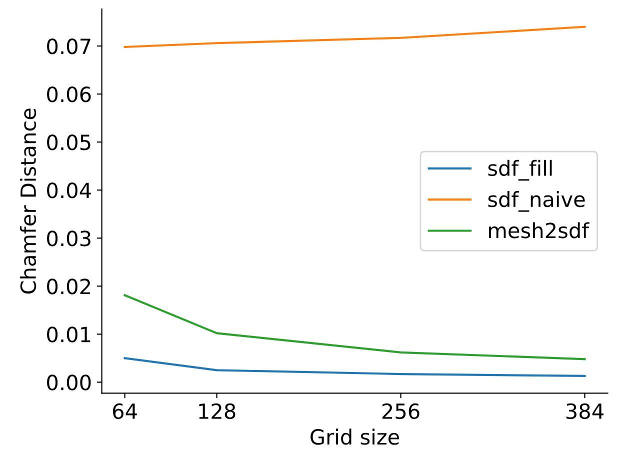  I want to click on x-axis-title: Grid size, so click(355, 436).